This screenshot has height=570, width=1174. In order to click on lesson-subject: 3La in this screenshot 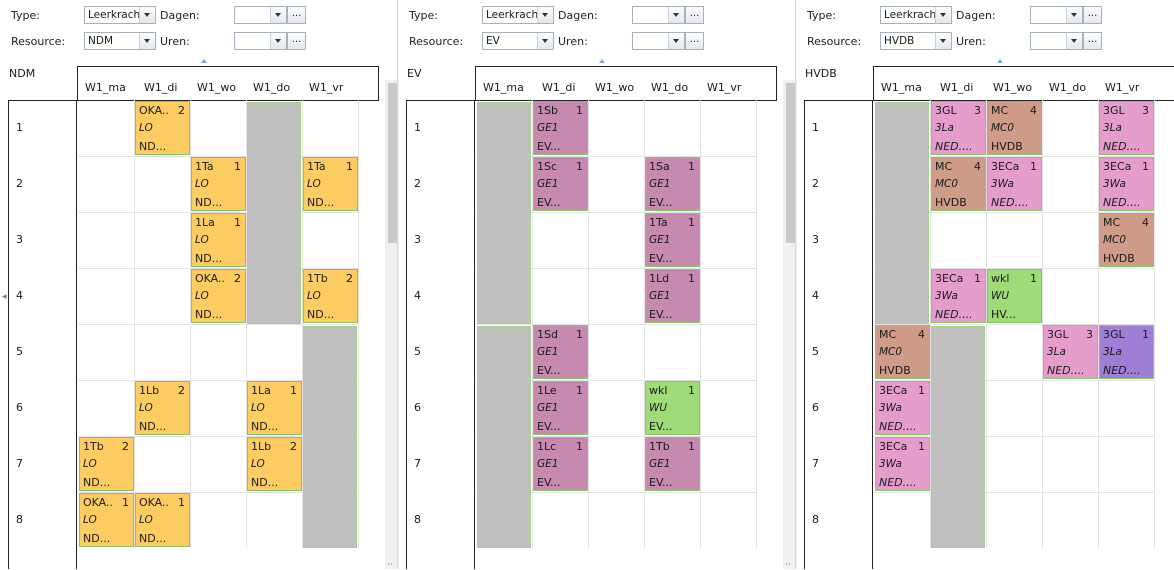, I will do `click(1056, 352)`.